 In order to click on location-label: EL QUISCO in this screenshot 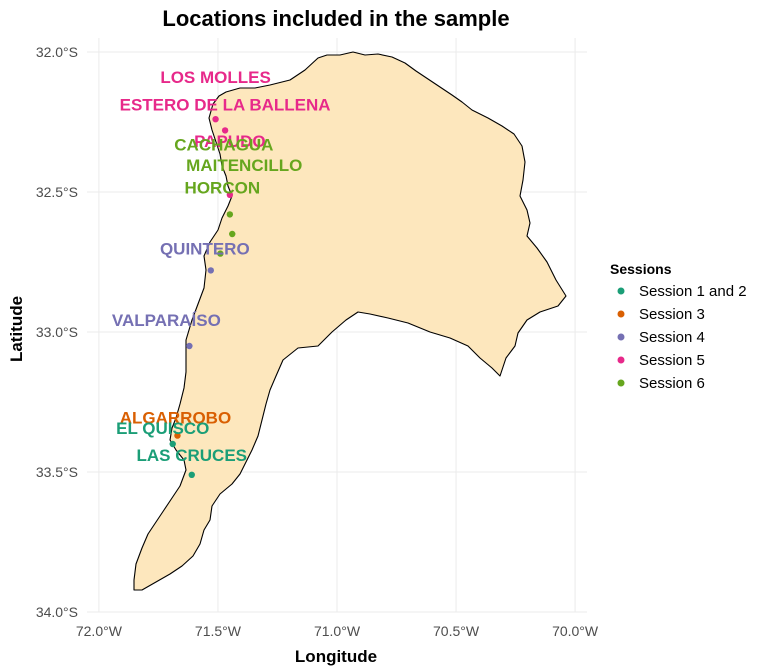, I will do `click(162, 428)`.